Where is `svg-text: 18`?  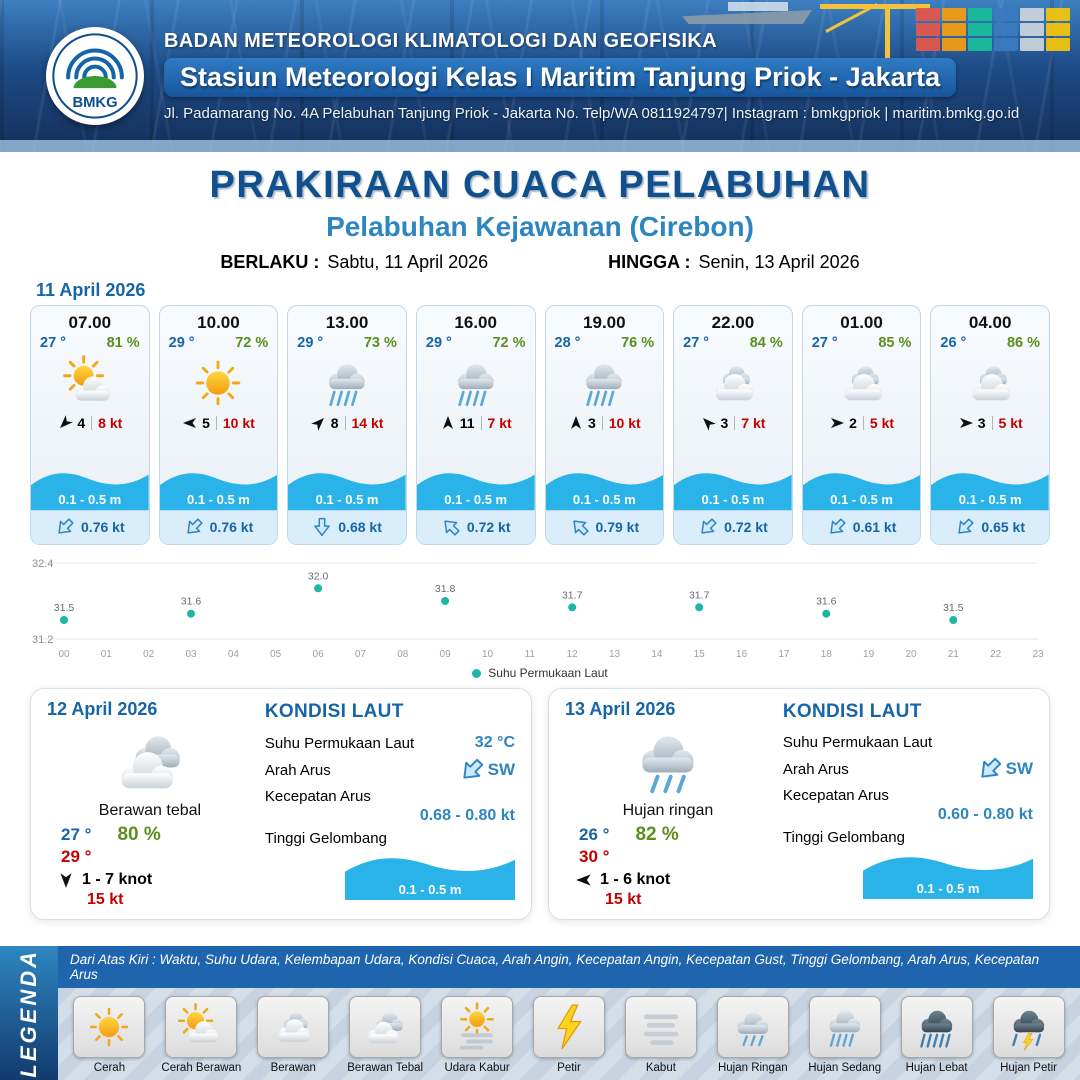 svg-text: 18 is located at coordinates (827, 654).